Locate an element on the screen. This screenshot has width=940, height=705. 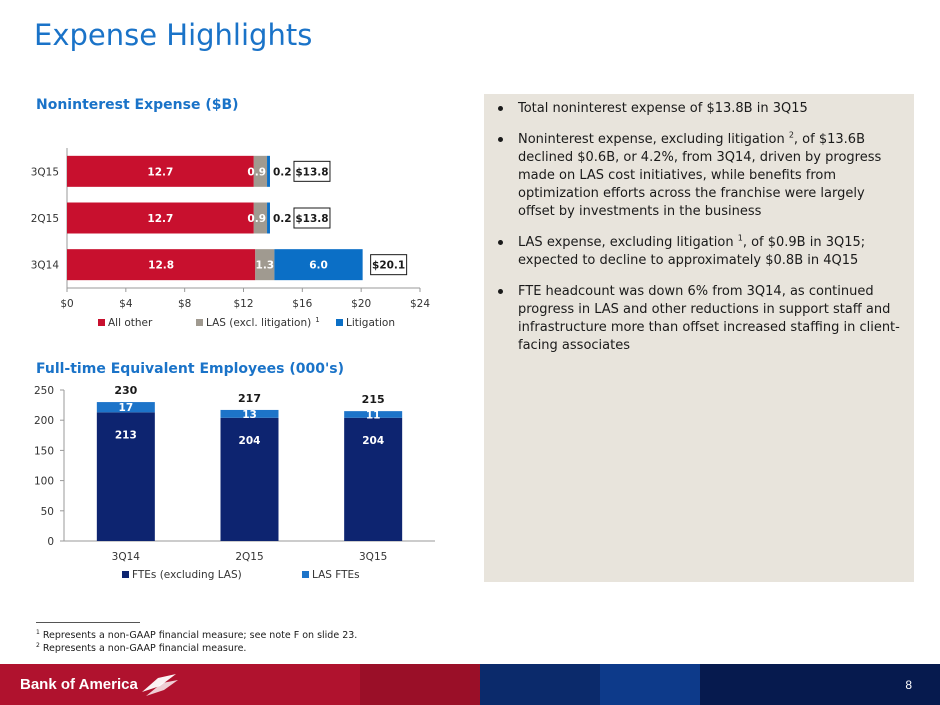
footnote-divider is located at coordinates (88, 622).